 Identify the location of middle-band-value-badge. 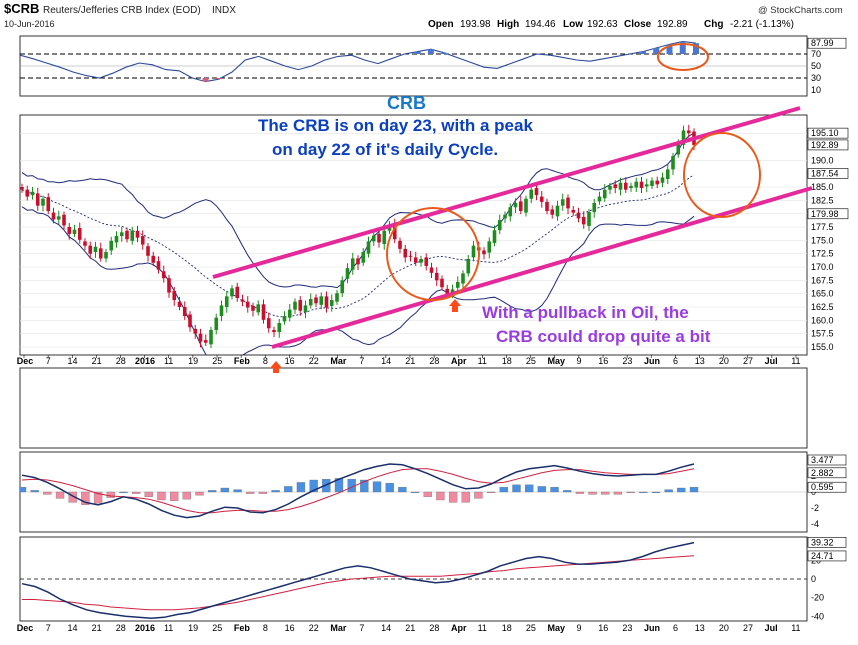
(828, 173).